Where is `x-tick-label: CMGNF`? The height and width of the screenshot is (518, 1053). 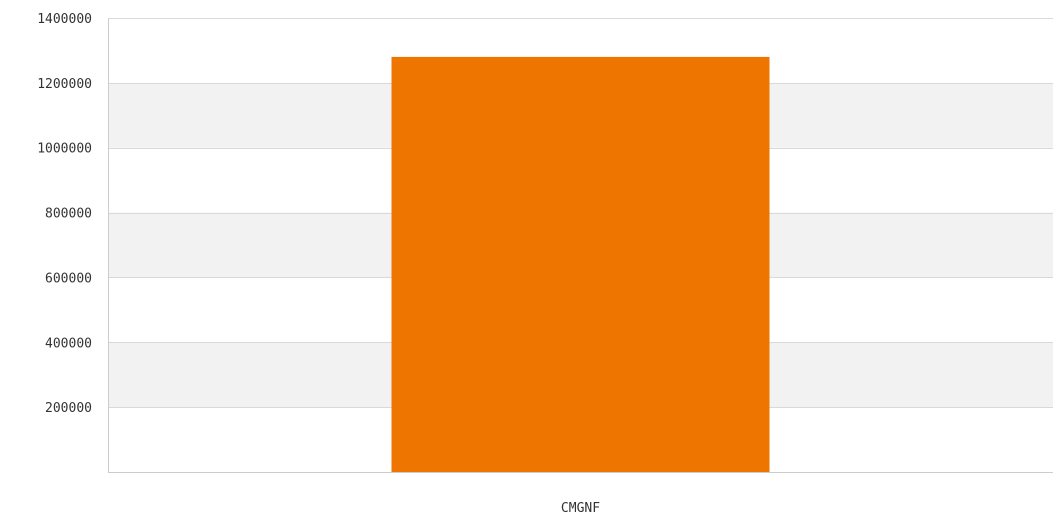 x-tick-label: CMGNF is located at coordinates (580, 508).